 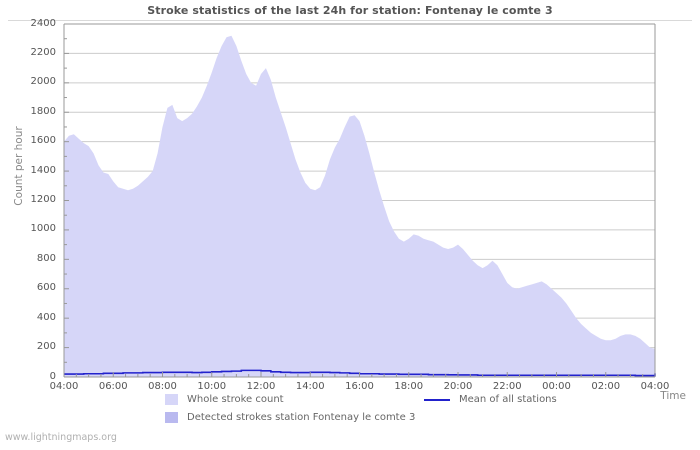 What do you see at coordinates (43, 111) in the screenshot?
I see `y-tick-label: 1800` at bounding box center [43, 111].